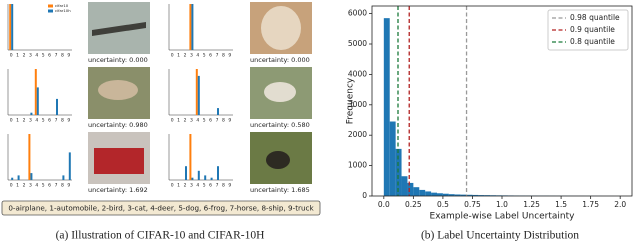  What do you see at coordinates (357, 73) in the screenshot?
I see `y-tick-label: 4000` at bounding box center [357, 73].